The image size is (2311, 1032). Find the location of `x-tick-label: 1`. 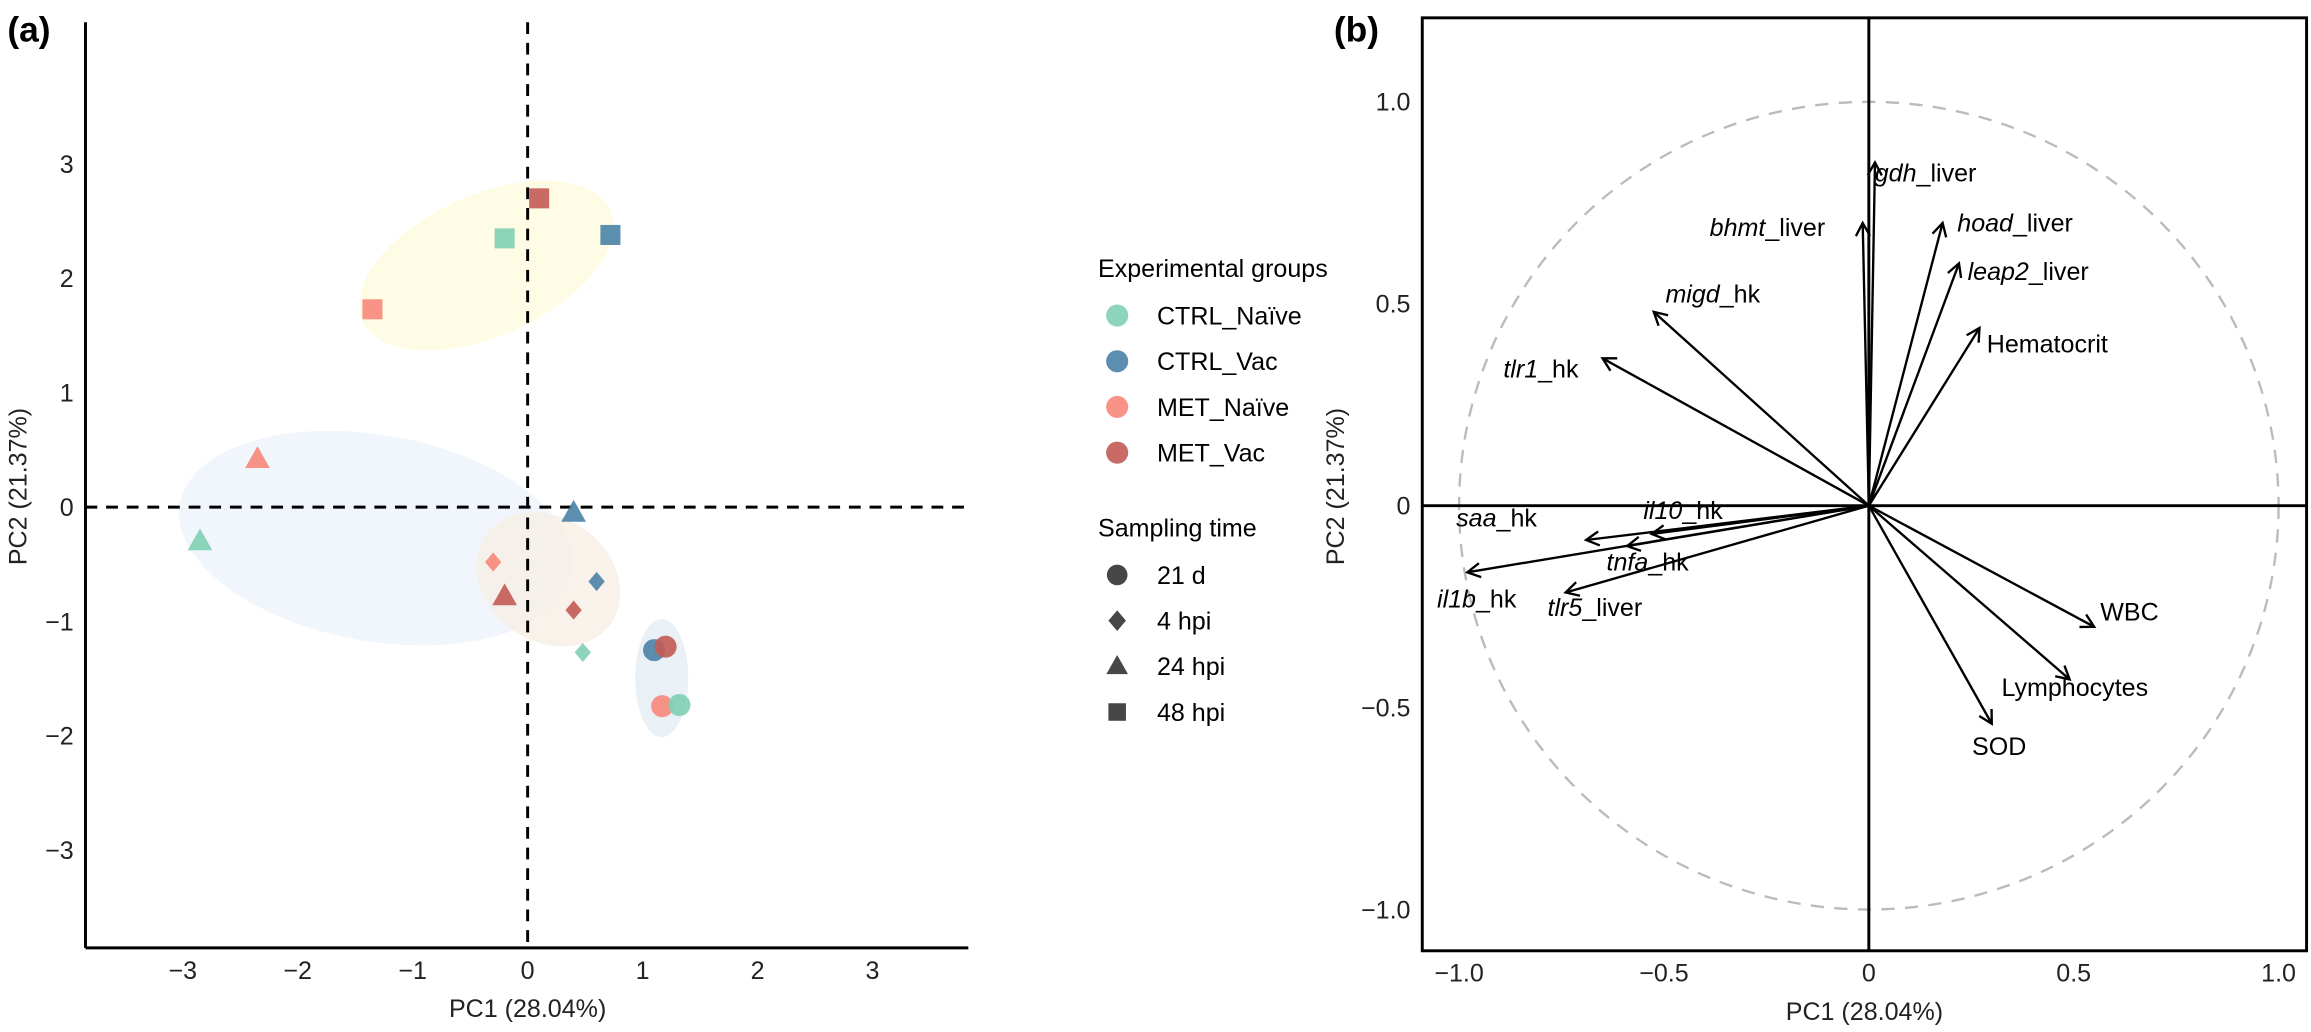

x-tick-label: 1 is located at coordinates (643, 971).